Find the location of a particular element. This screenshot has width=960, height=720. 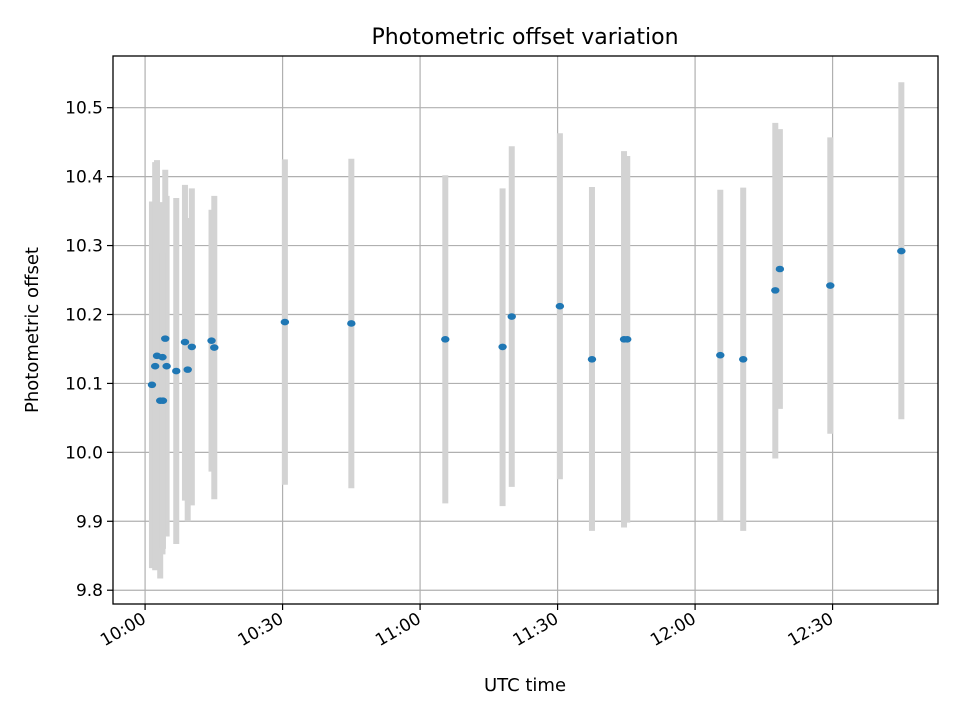

x-tick-label-1: 10:30 is located at coordinates (261, 630).